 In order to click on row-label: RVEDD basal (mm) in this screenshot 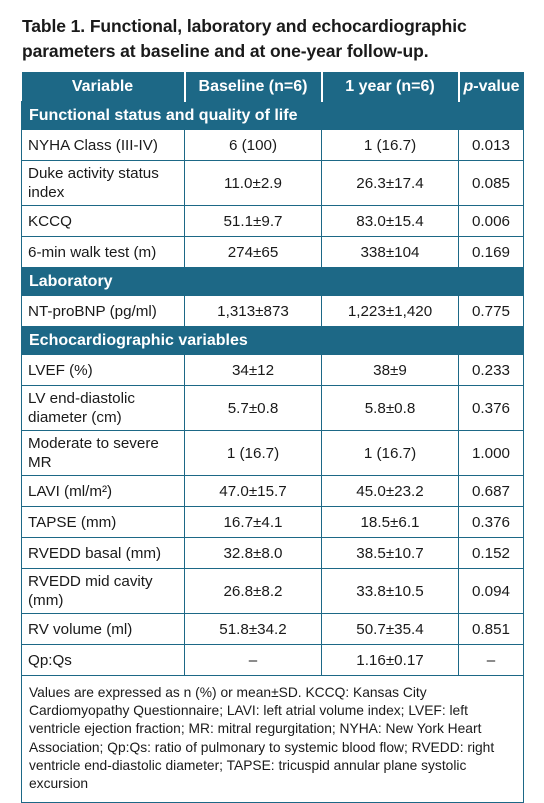, I will do `click(103, 553)`.